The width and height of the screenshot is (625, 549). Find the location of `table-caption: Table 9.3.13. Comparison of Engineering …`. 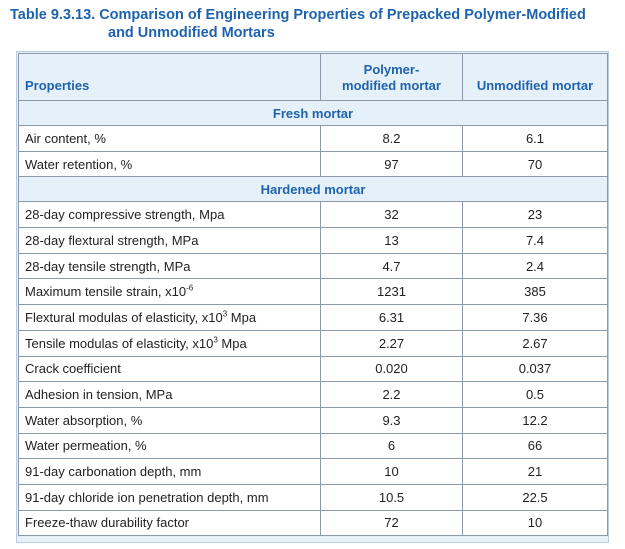

table-caption: Table 9.3.13. Comparison of Engineering … is located at coordinates (310, 24).